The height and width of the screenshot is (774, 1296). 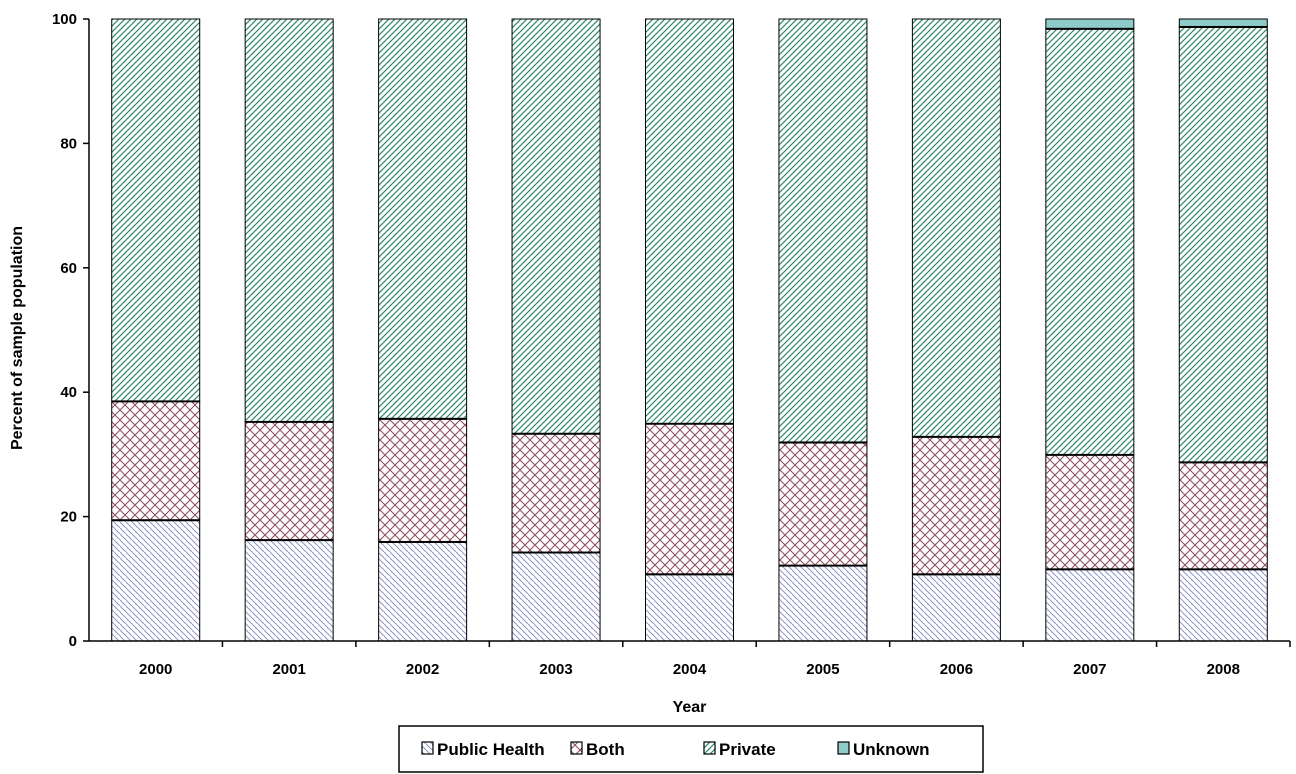 I want to click on bar-group-2007, so click(x=1090, y=330).